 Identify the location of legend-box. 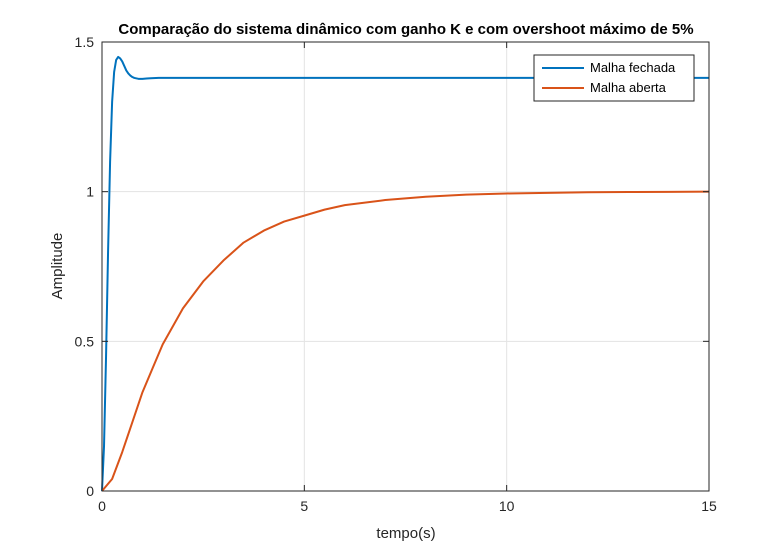
(614, 78).